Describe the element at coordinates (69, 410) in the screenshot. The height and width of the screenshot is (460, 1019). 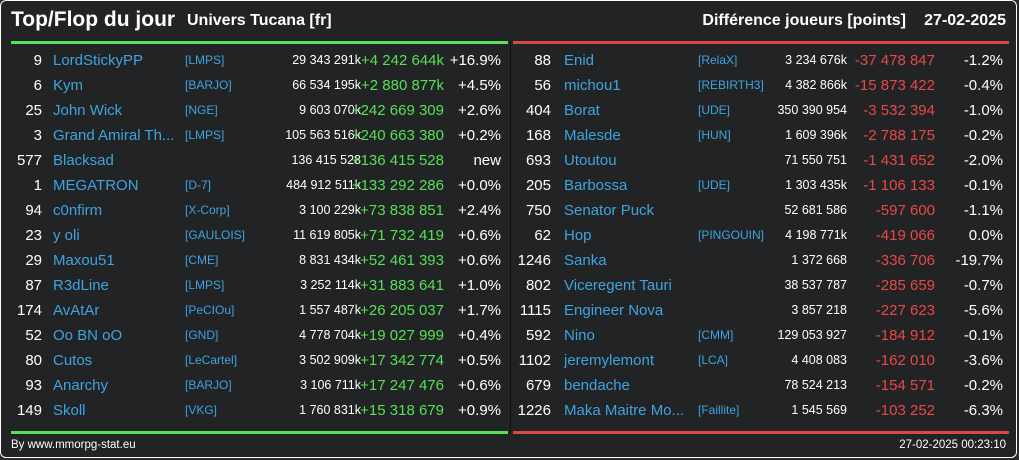
I see `player-name-link: Skoll` at that location.